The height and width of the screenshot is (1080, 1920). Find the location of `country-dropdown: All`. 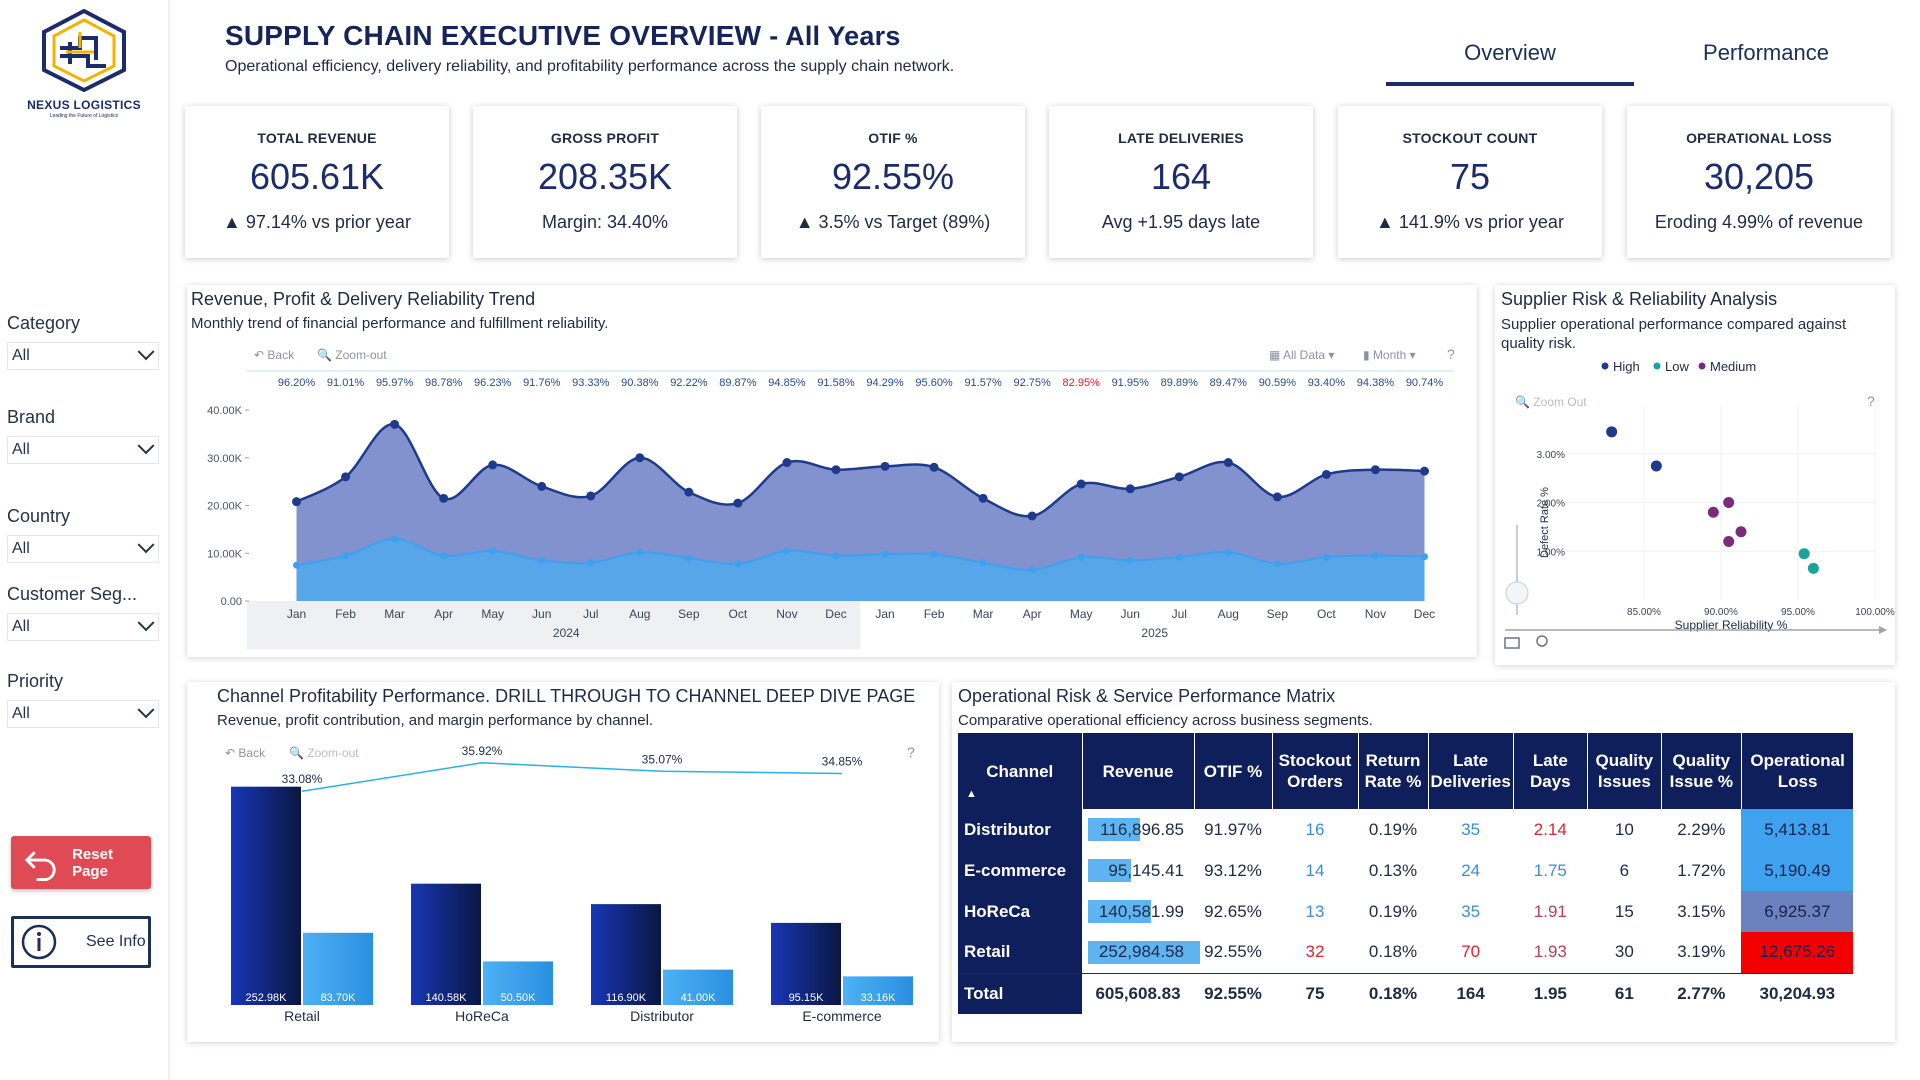

country-dropdown: All is located at coordinates (83, 549).